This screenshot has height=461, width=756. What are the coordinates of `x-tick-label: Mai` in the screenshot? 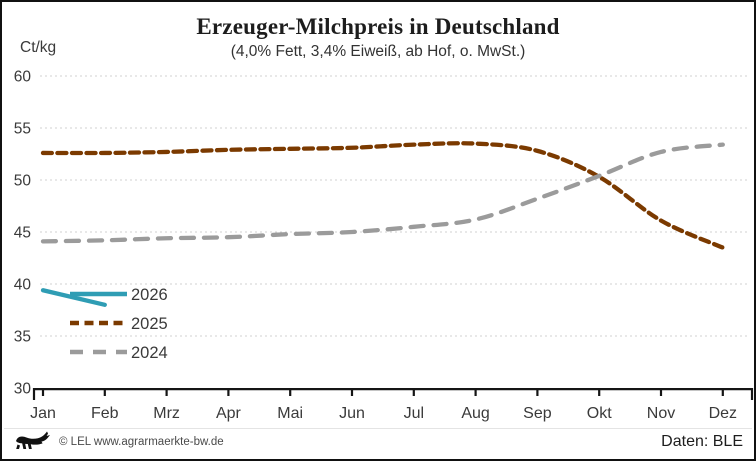 It's located at (290, 413).